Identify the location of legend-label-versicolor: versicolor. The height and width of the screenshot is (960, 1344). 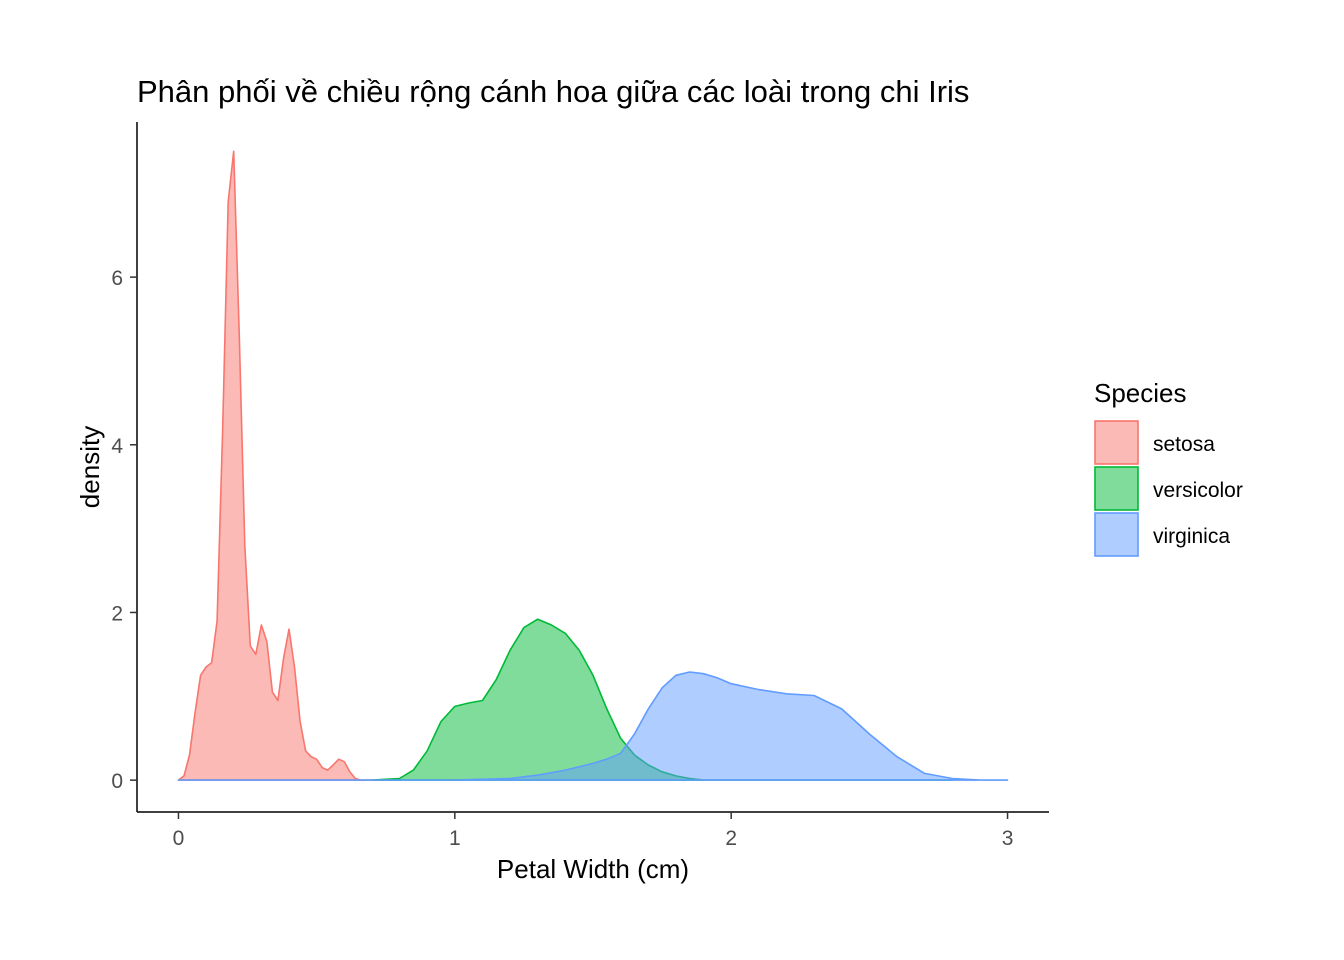
(1198, 490).